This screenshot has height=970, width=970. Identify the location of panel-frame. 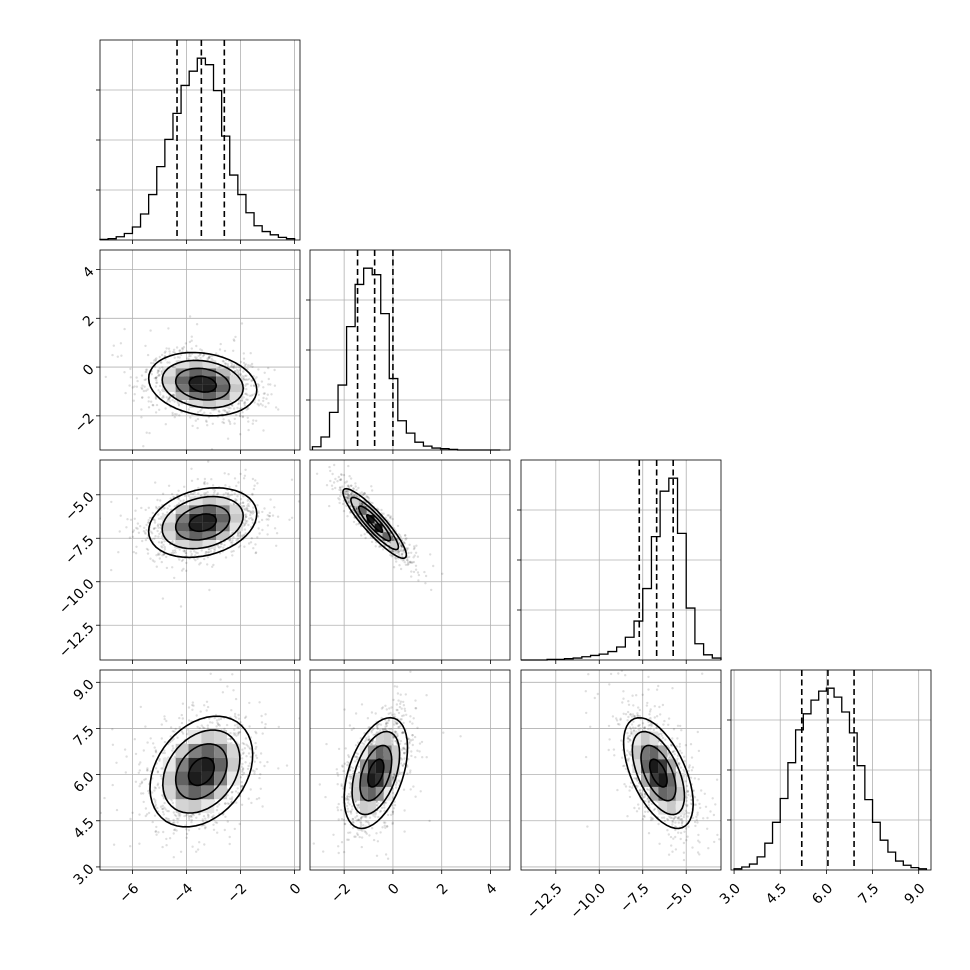
(621, 560).